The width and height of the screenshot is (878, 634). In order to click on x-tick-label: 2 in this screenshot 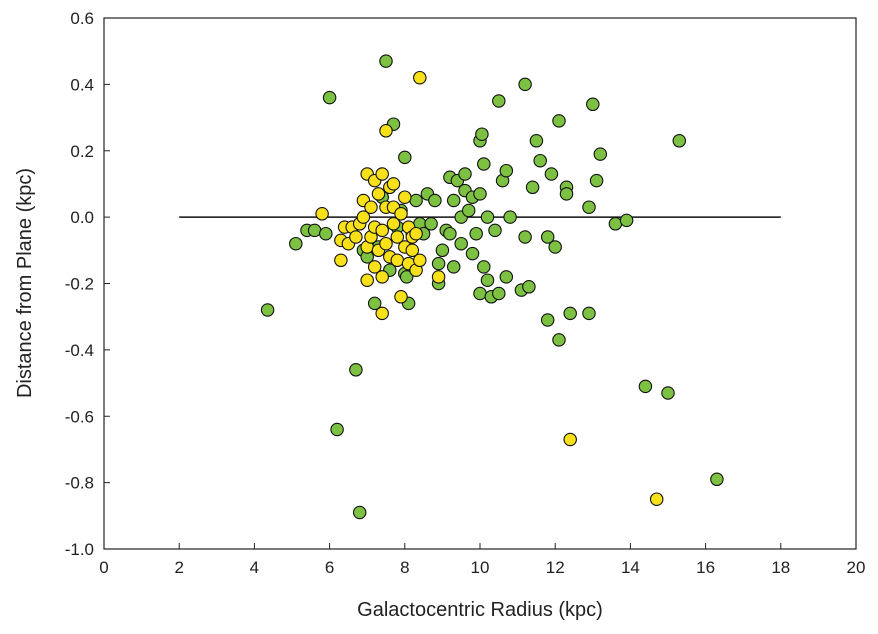, I will do `click(178, 567)`.